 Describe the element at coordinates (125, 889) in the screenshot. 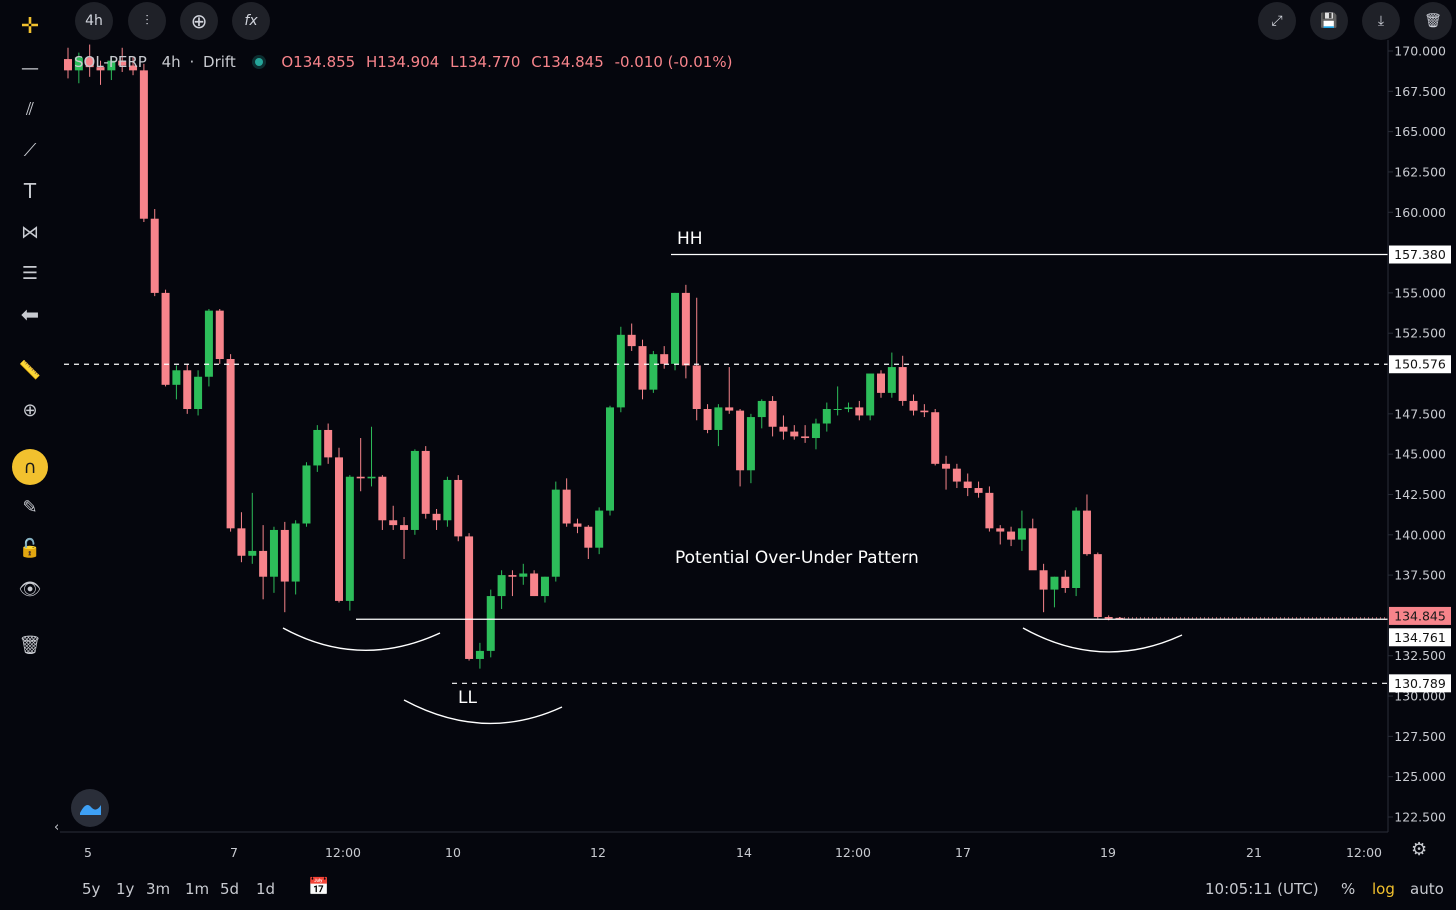

I see `range-1y: 1y` at that location.